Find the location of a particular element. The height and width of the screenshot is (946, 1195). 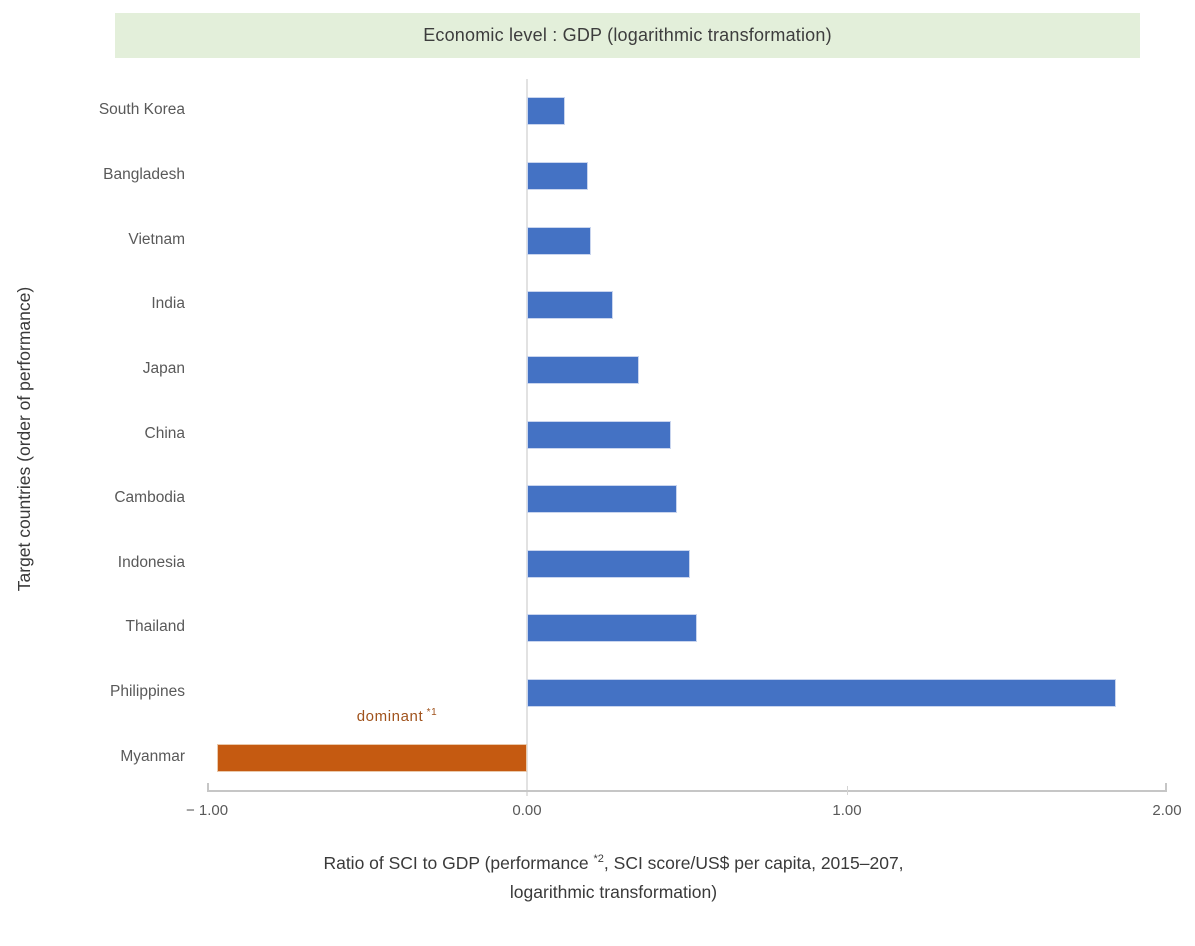

category-label-japan: Japan is located at coordinates (163, 368).